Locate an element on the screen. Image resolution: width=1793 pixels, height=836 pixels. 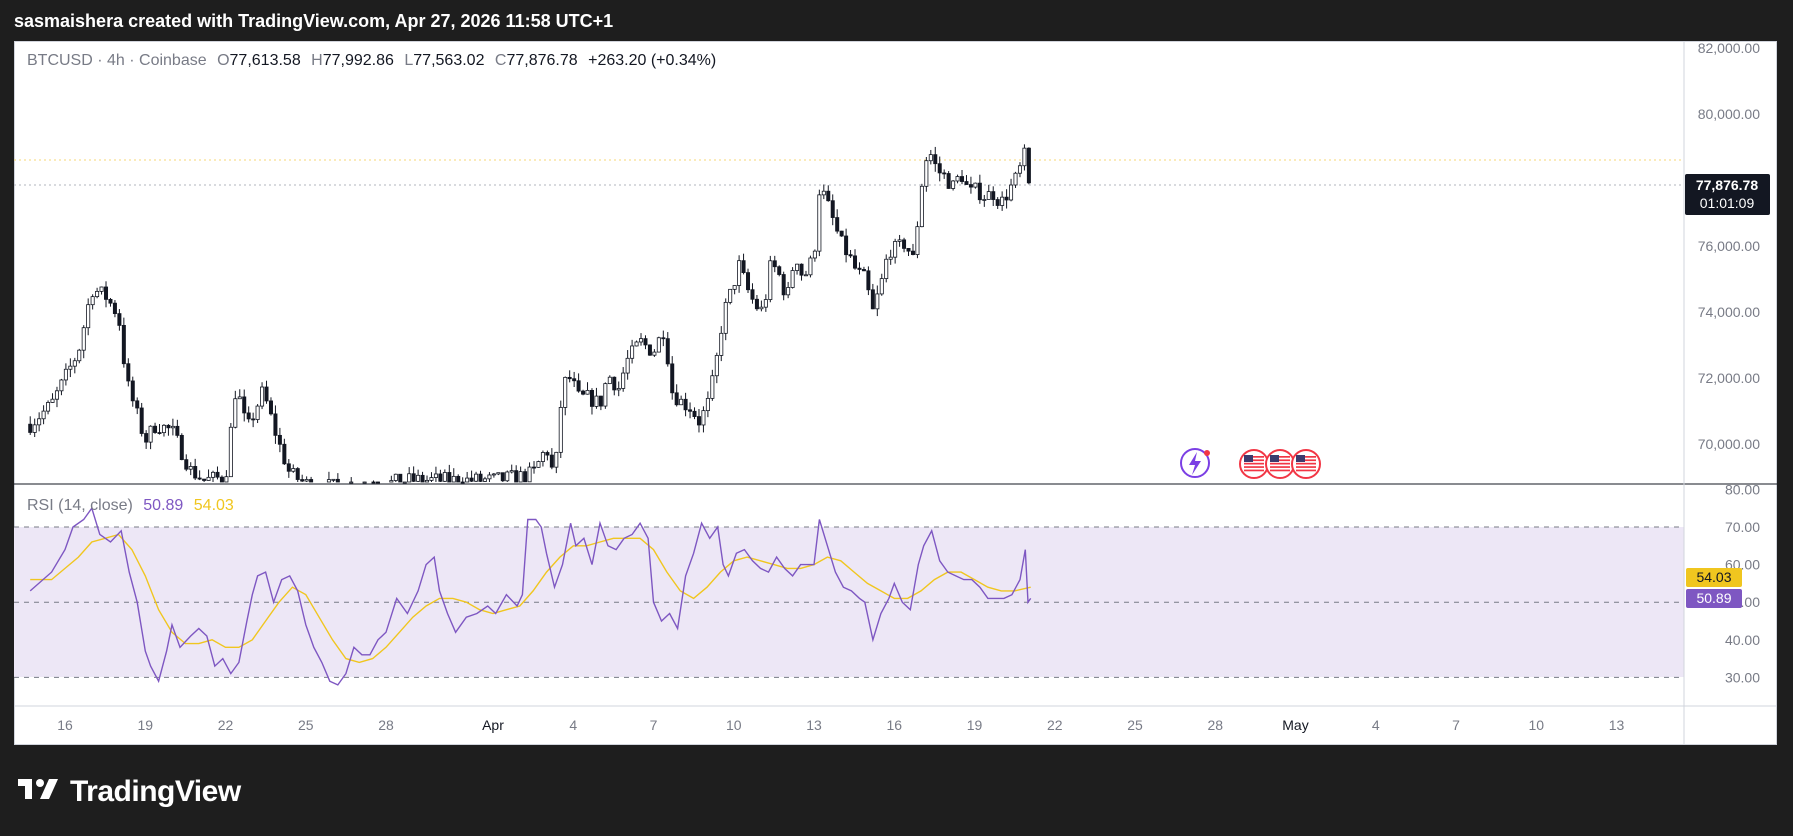
time-tick-label: 4 is located at coordinates (573, 725).